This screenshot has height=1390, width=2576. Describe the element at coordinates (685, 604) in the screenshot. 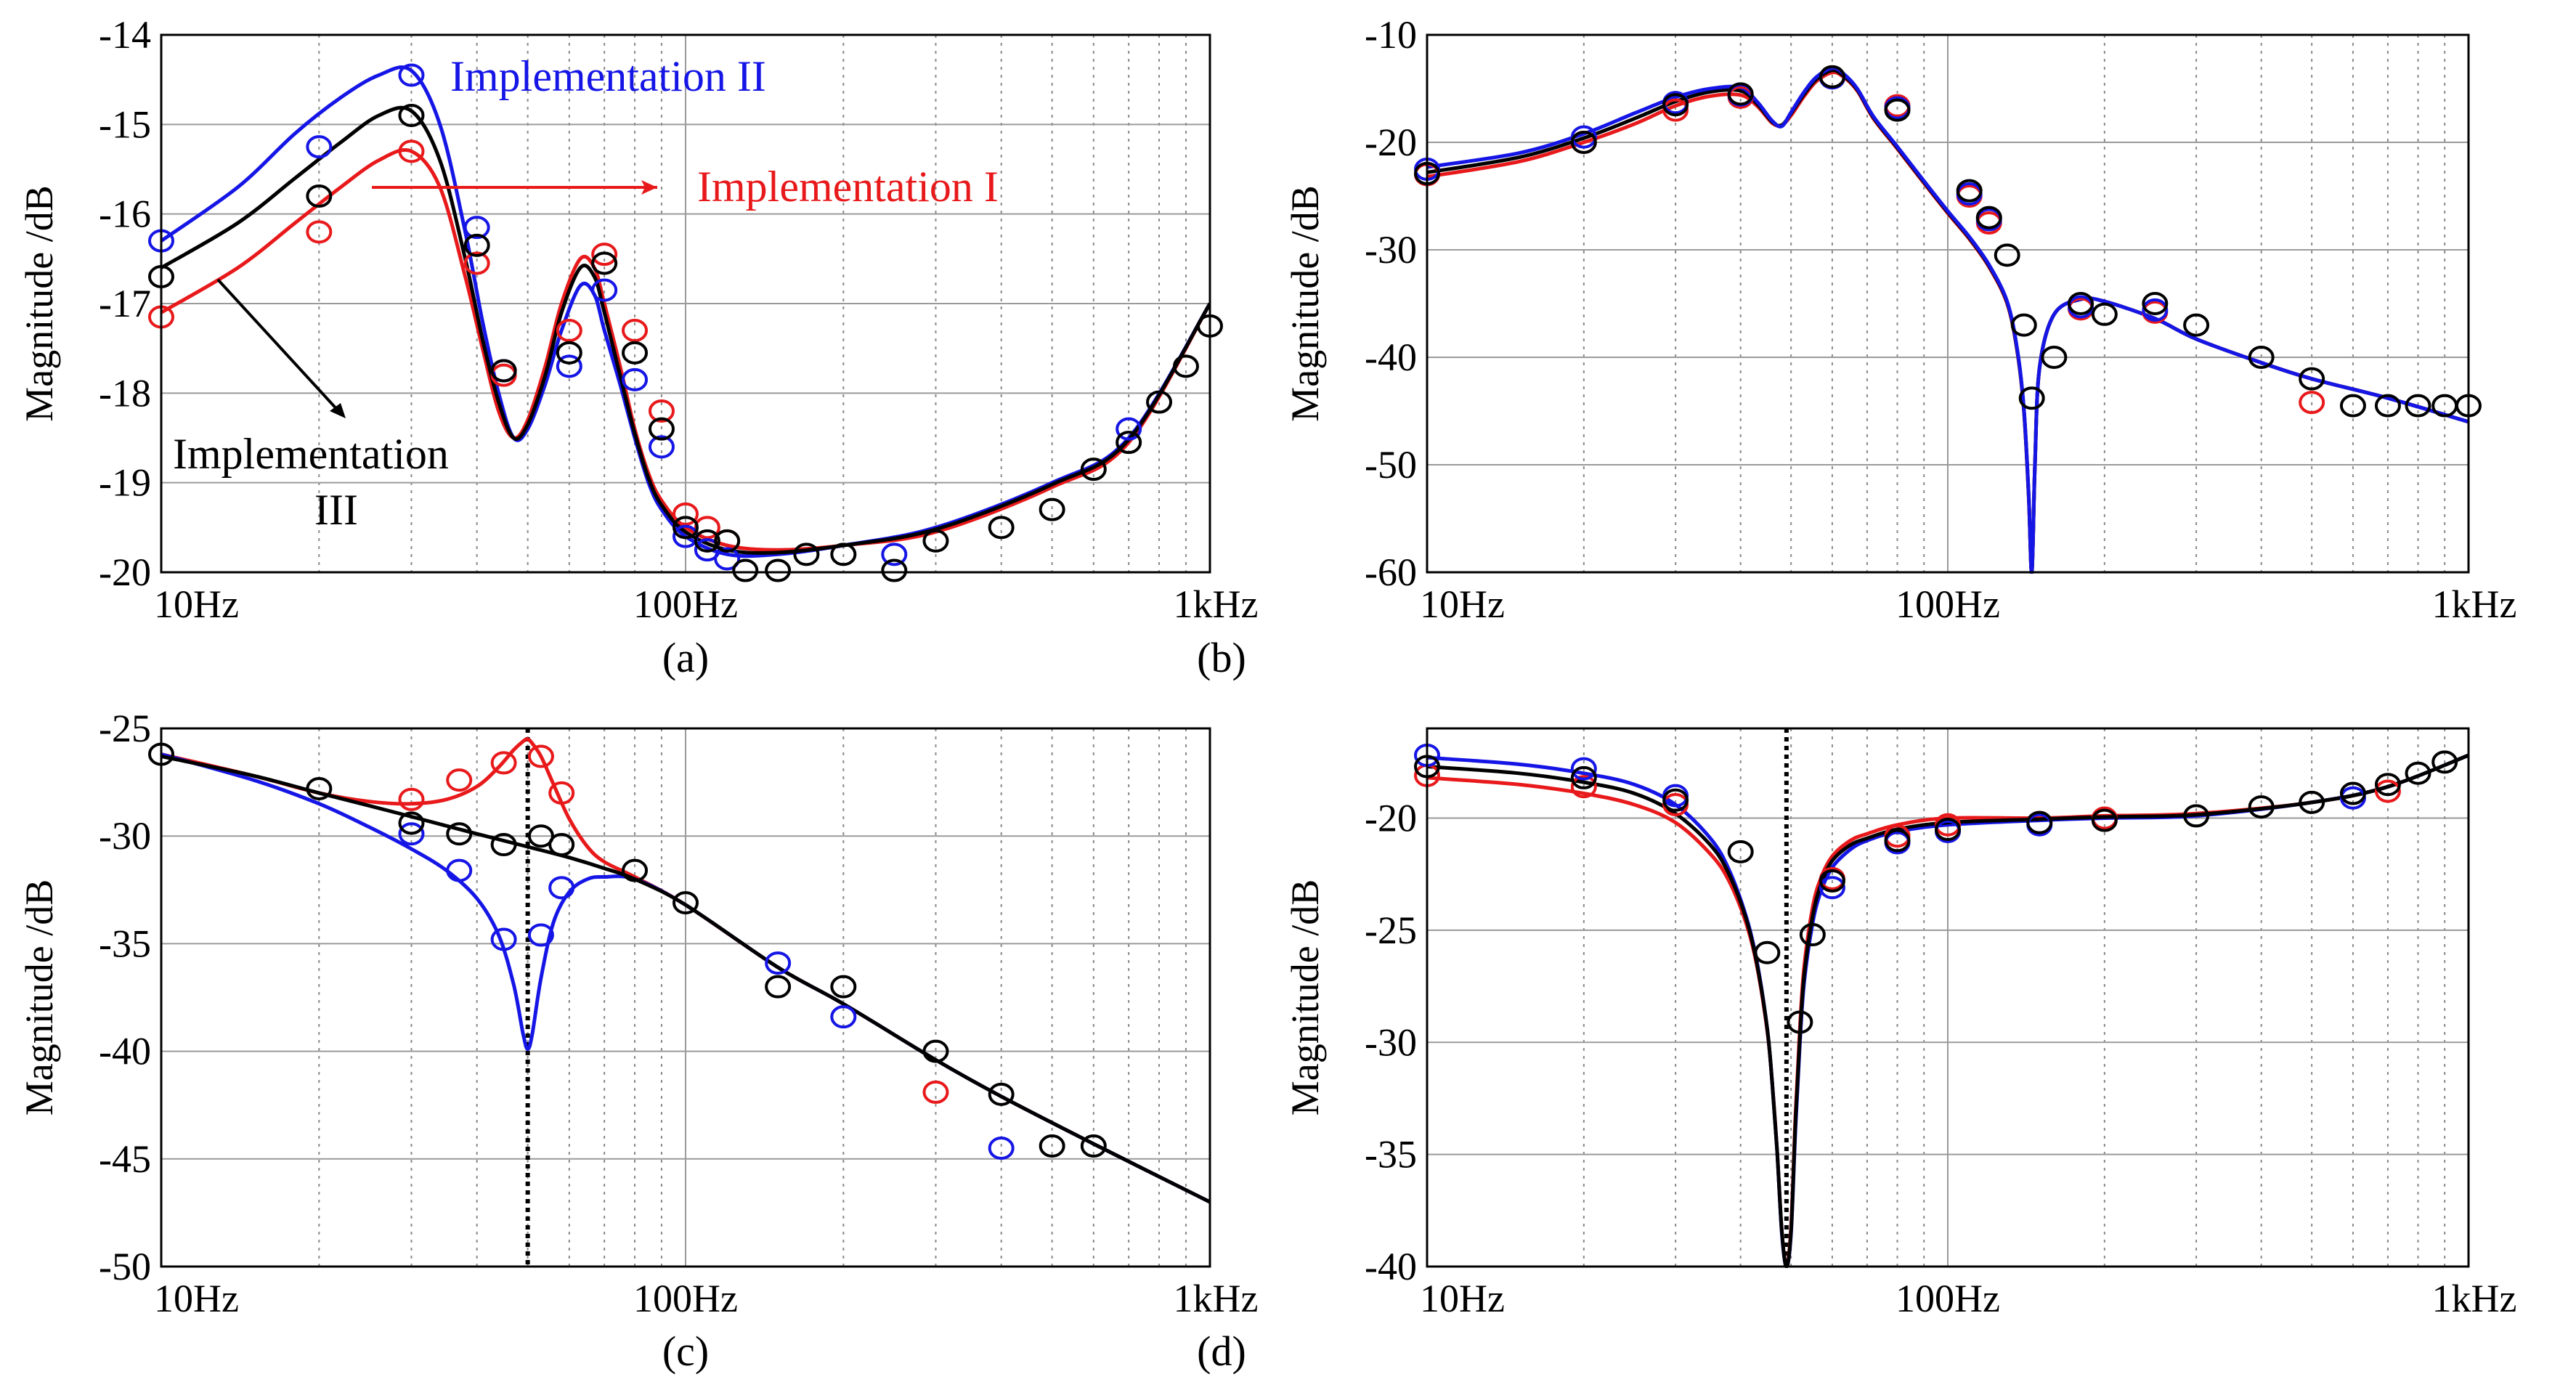

I see `panel-a-xtick: 100Hz` at that location.